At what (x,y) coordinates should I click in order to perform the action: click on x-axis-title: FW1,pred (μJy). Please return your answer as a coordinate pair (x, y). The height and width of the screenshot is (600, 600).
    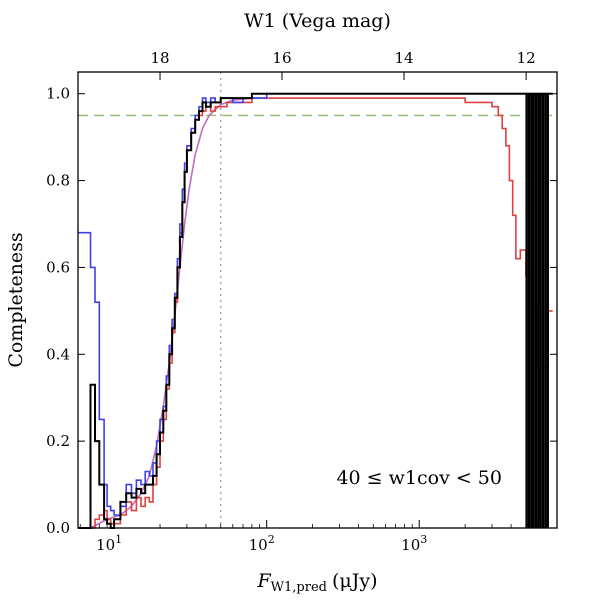
    Looking at the image, I should click on (316, 582).